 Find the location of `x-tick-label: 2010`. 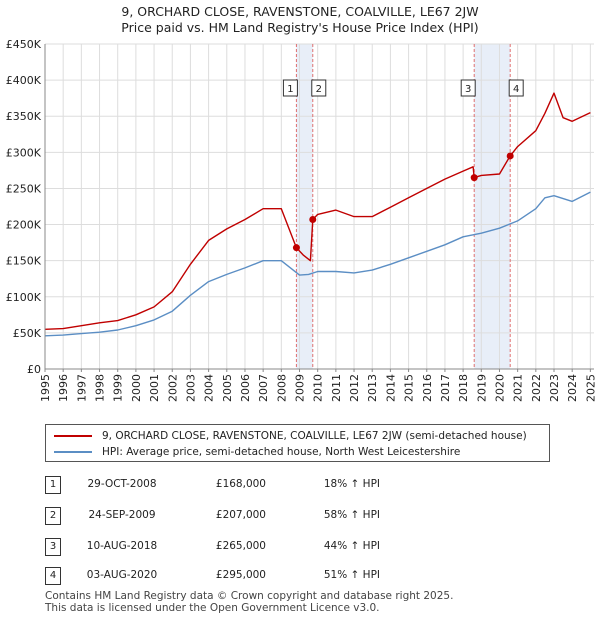

x-tick-label: 2010 is located at coordinates (318, 388).